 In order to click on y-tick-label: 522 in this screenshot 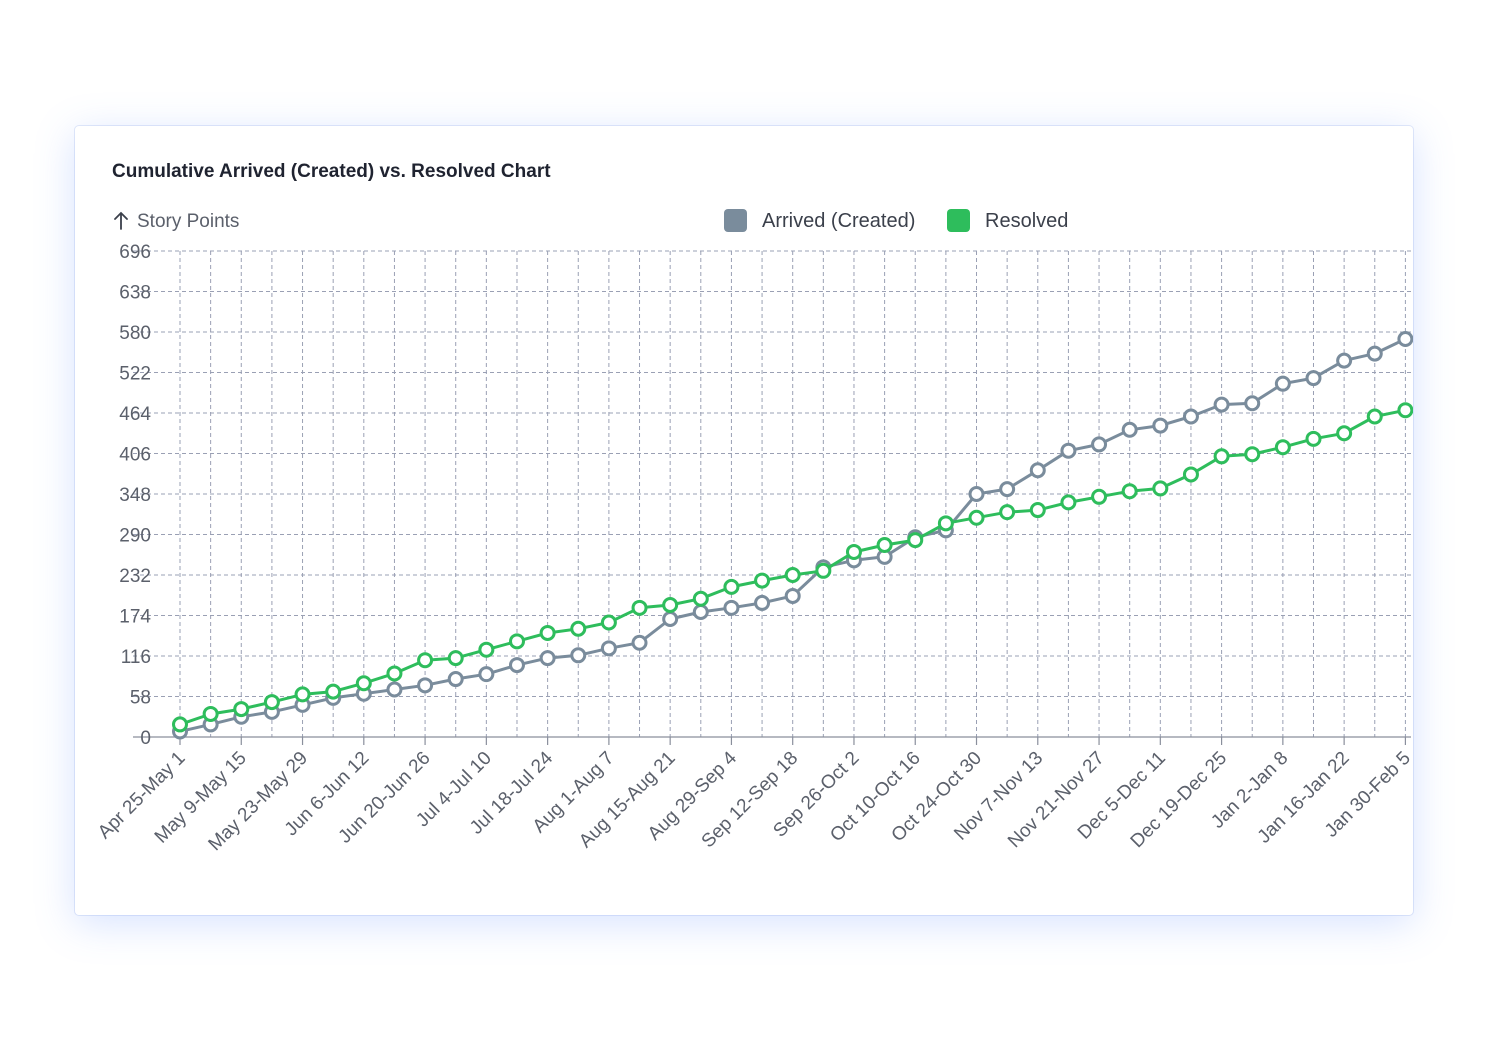, I will do `click(135, 374)`.